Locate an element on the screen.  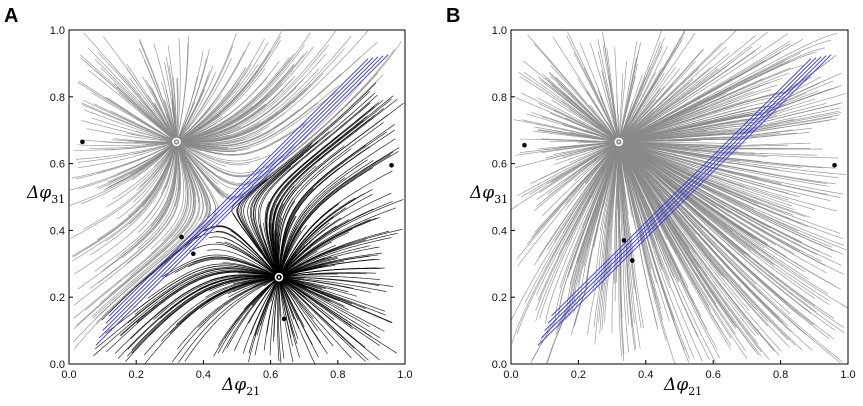
y-tick-label: 0.8 is located at coordinates (57, 98).